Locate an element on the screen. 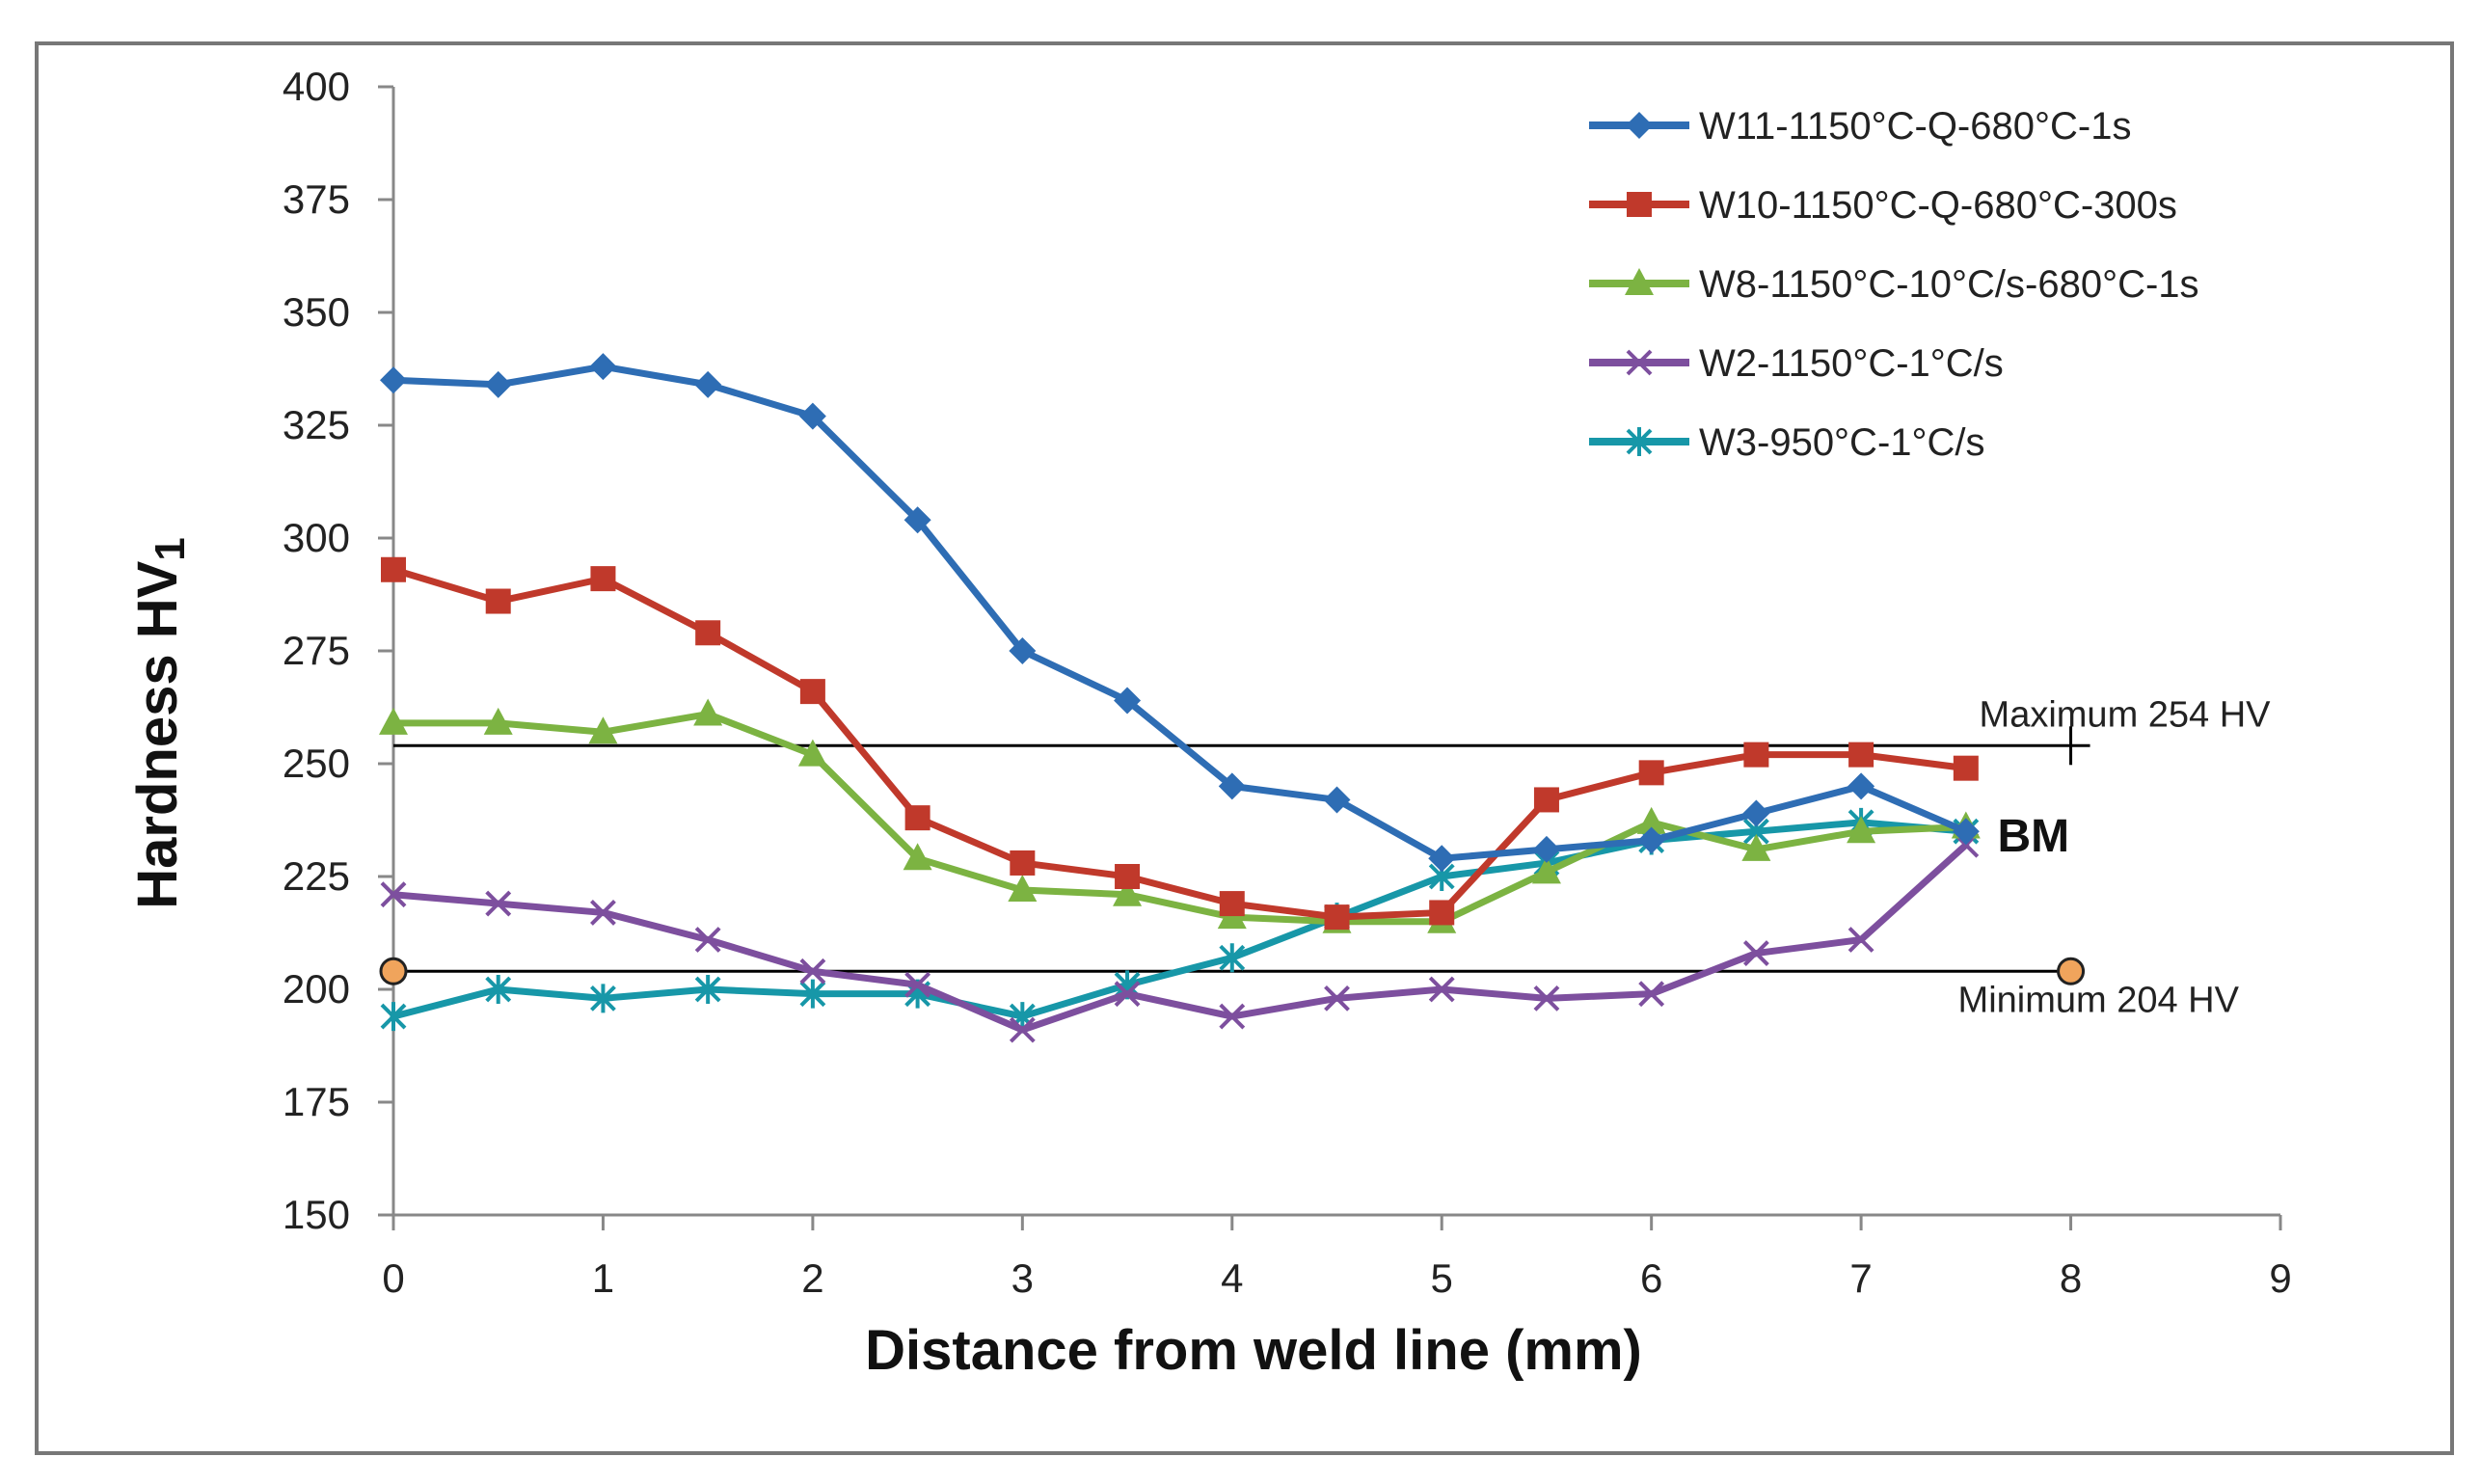 The width and height of the screenshot is (2481, 1484). minimum-line-end-marker is located at coordinates (393, 971).